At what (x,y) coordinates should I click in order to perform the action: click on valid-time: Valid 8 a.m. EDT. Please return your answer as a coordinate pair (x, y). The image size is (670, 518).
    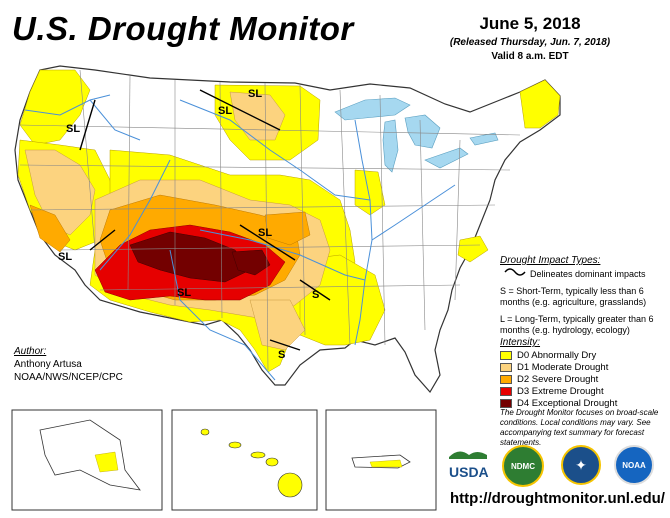
    Looking at the image, I should click on (530, 56).